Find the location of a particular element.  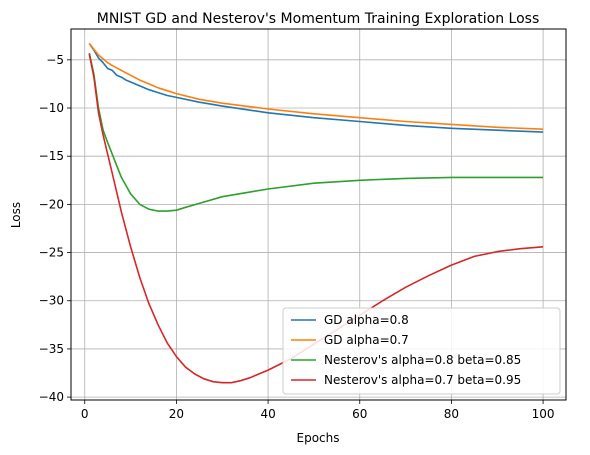

y-tick-label: −25 is located at coordinates (51, 253).